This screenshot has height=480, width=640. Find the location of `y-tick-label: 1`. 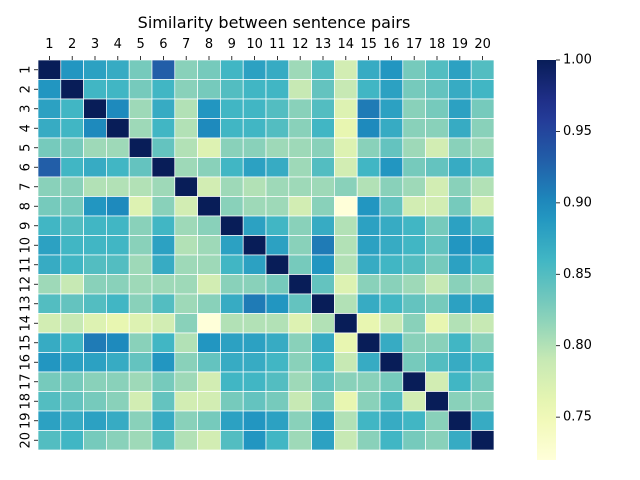

y-tick-label: 1 is located at coordinates (26, 70).